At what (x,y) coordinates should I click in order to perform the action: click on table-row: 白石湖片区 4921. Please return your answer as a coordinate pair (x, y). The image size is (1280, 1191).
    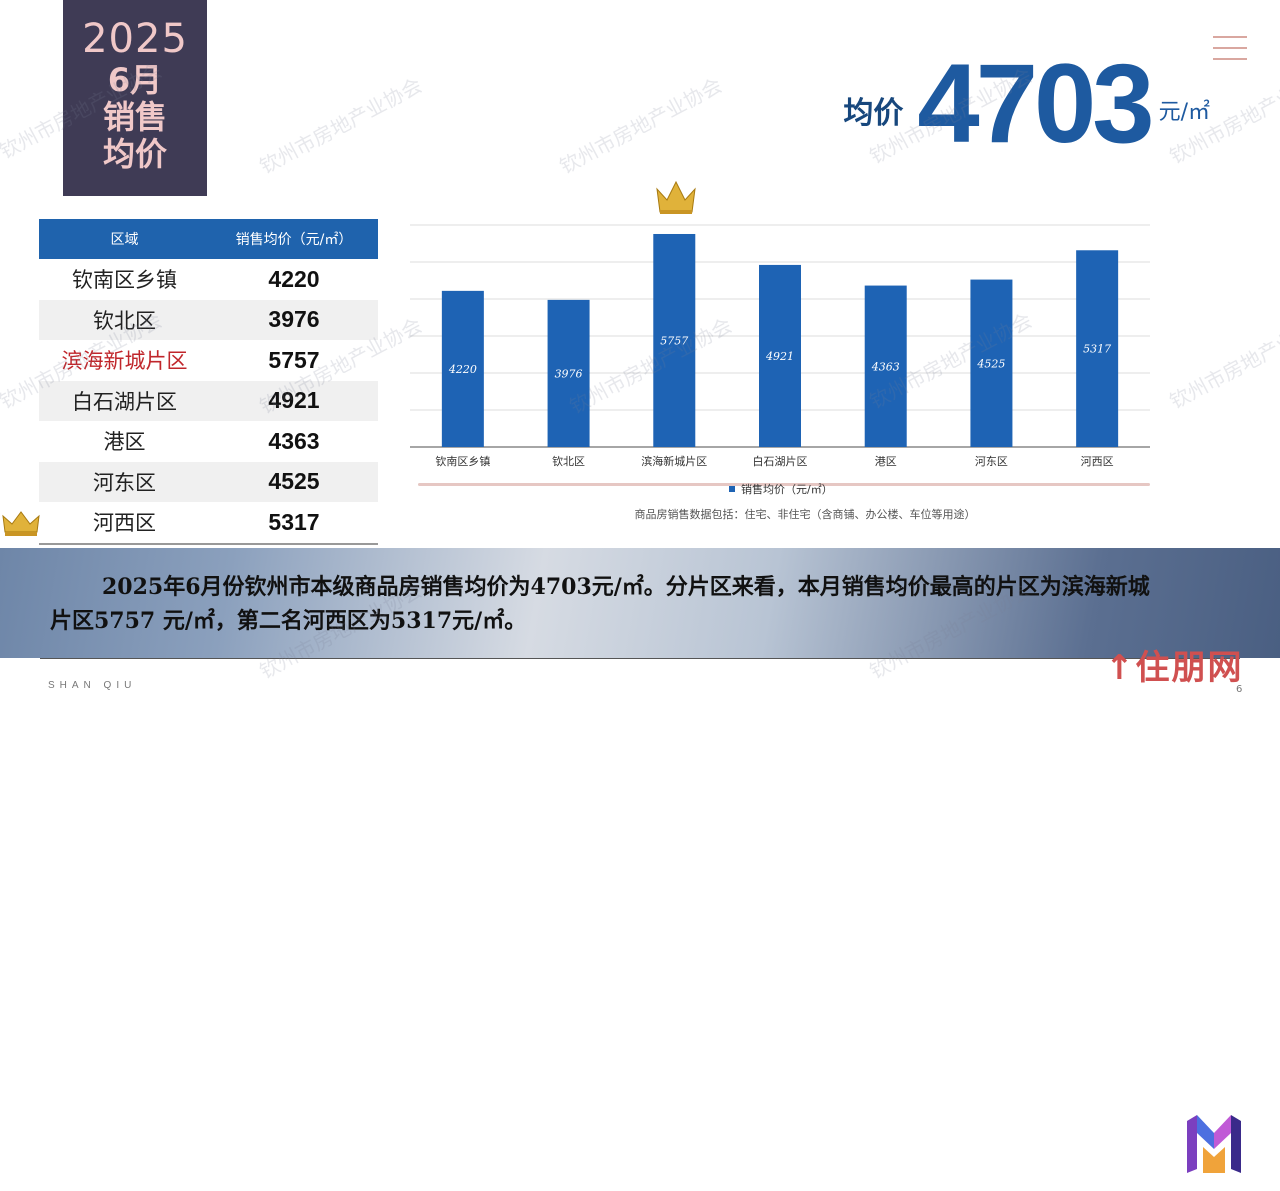
    Looking at the image, I should click on (208, 400).